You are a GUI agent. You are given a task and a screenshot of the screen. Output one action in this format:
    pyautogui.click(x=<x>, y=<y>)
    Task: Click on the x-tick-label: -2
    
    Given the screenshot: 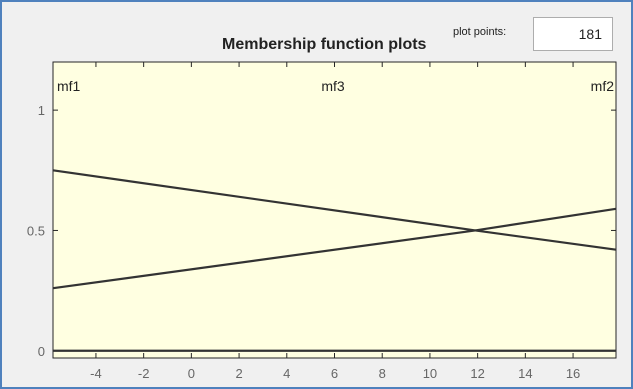 What is the action you would take?
    pyautogui.click(x=144, y=373)
    